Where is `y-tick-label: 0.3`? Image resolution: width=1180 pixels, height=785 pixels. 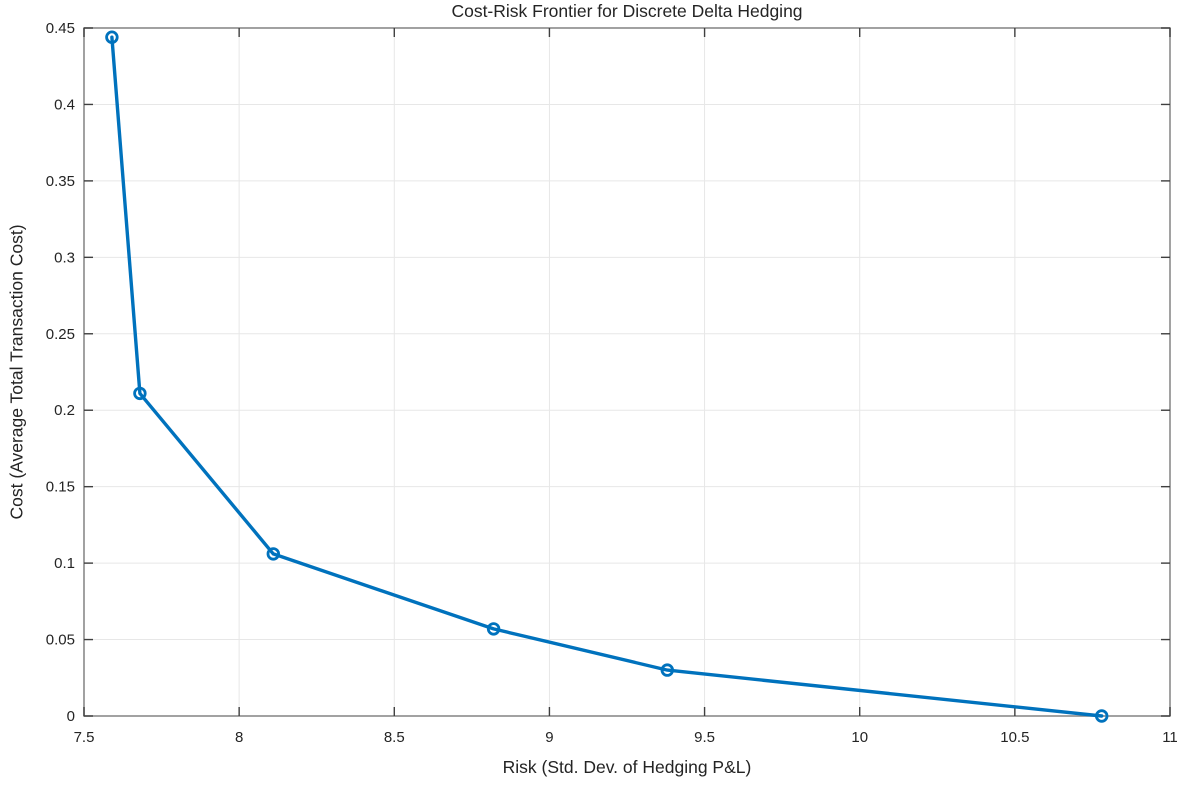
y-tick-label: 0.3 is located at coordinates (64, 257).